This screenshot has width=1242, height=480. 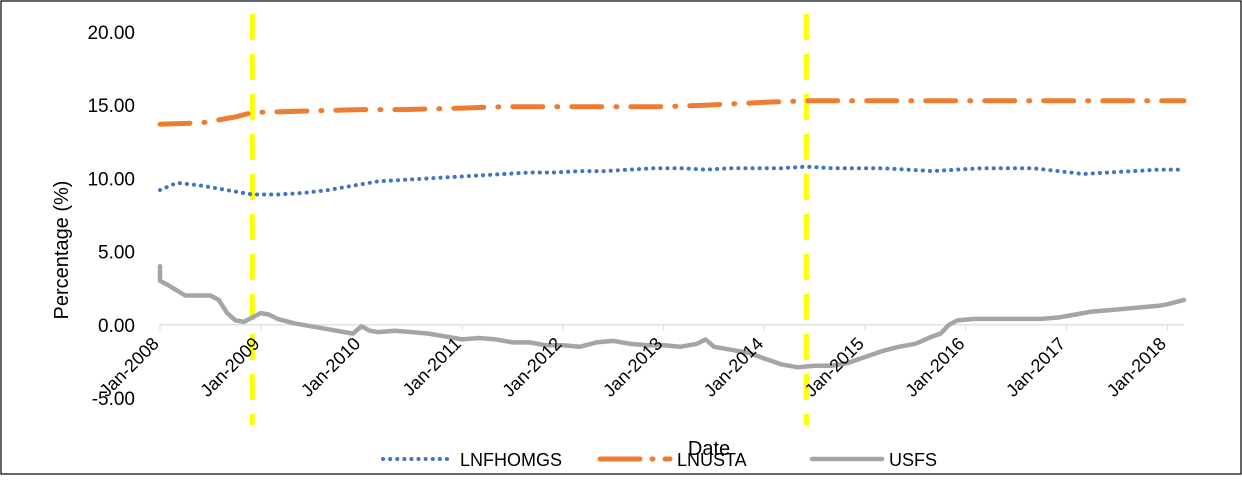 What do you see at coordinates (111, 33) in the screenshot?
I see `y-tick-label: 20.00` at bounding box center [111, 33].